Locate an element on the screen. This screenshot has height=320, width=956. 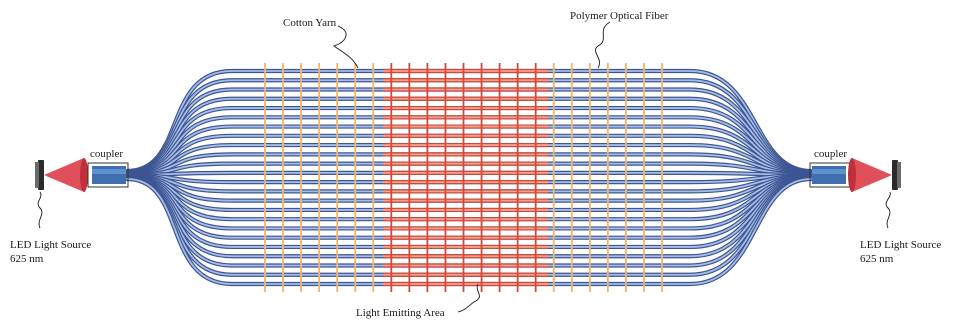
right-light-source-assembly is located at coordinates (855, 175).